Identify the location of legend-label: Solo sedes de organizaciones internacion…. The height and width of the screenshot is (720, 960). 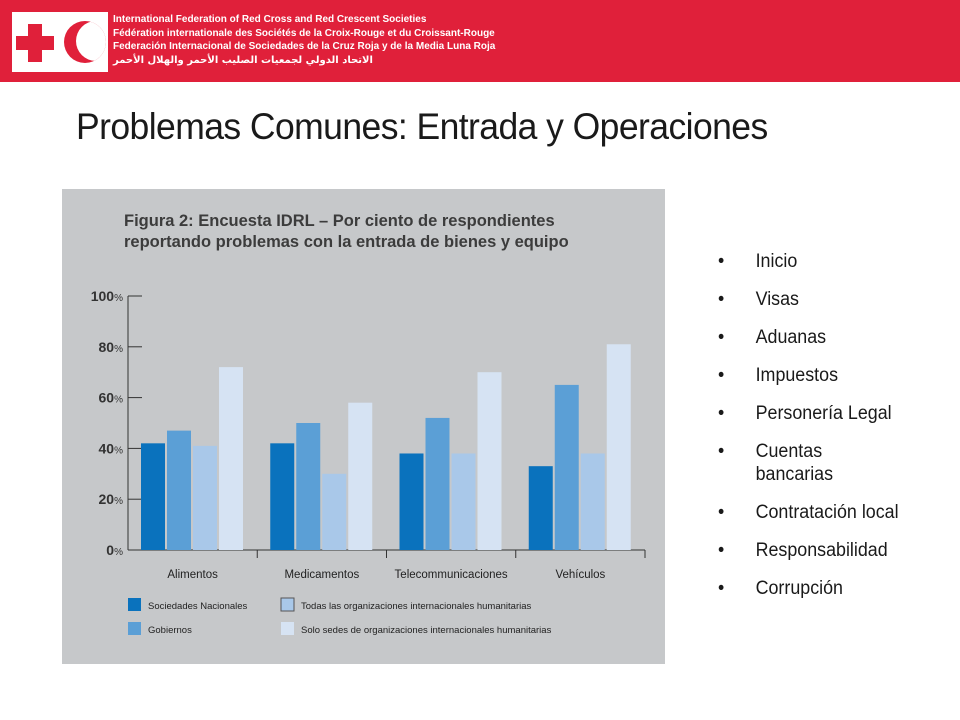
(426, 630).